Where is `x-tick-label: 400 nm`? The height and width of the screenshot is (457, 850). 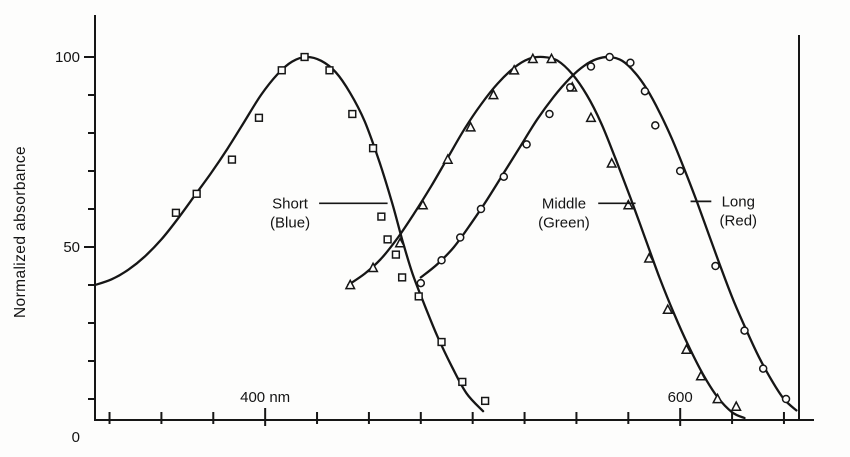 x-tick-label: 400 nm is located at coordinates (265, 397).